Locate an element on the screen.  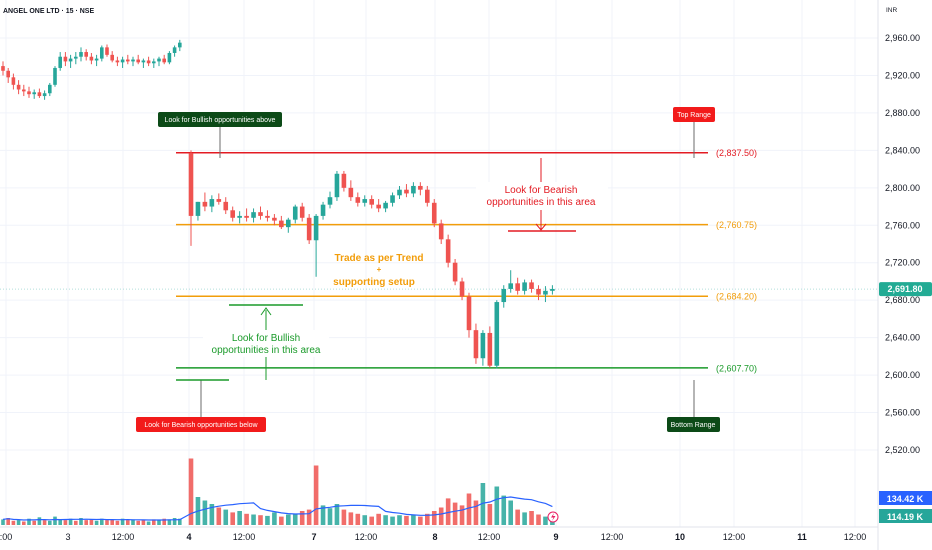
y-tick-label: 2,960.00 is located at coordinates (902, 38).